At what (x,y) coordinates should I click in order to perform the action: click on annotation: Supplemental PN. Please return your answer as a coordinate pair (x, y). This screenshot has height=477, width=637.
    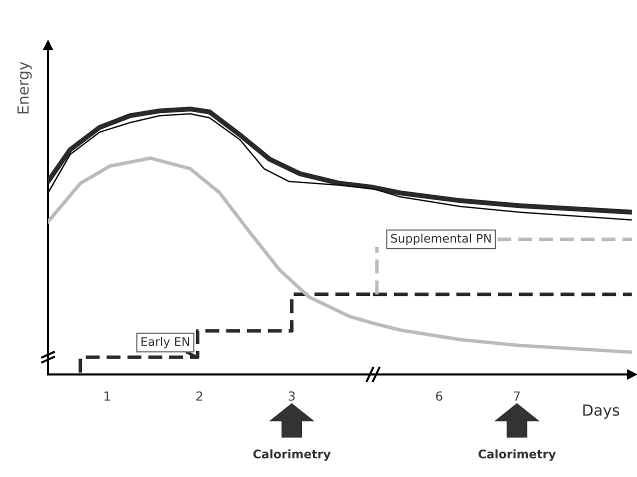
    Looking at the image, I should click on (441, 240).